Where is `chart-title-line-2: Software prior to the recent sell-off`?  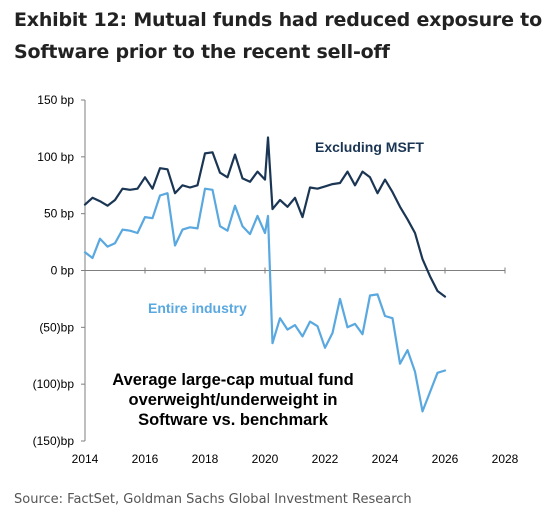
chart-title-line-2: Software prior to the recent sell-off is located at coordinates (202, 52).